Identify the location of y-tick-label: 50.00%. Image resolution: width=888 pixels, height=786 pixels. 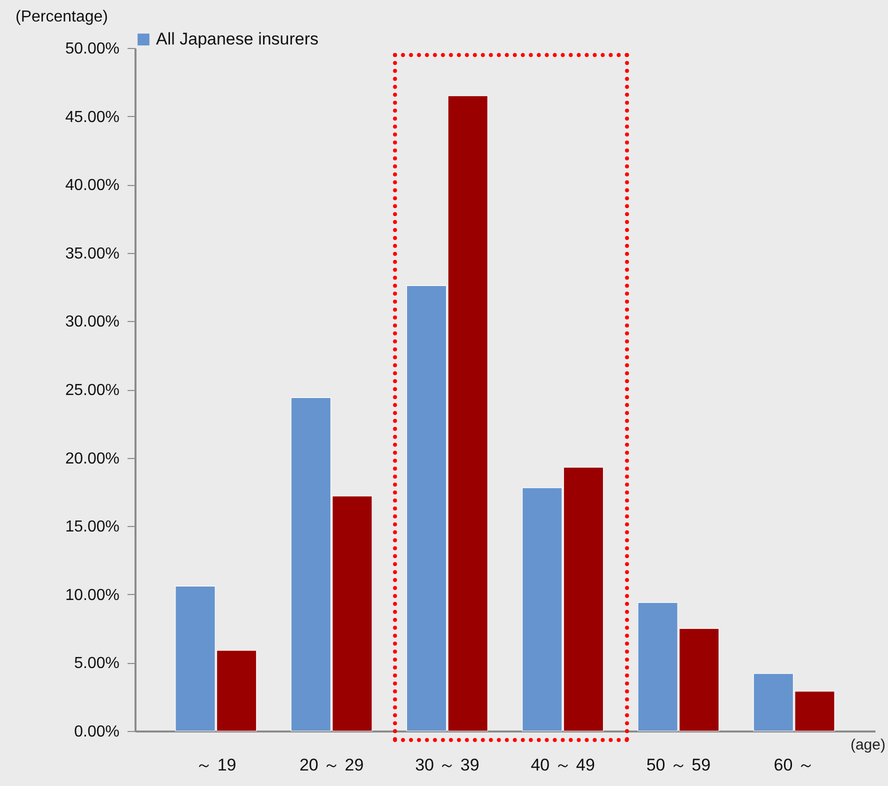
(92, 49).